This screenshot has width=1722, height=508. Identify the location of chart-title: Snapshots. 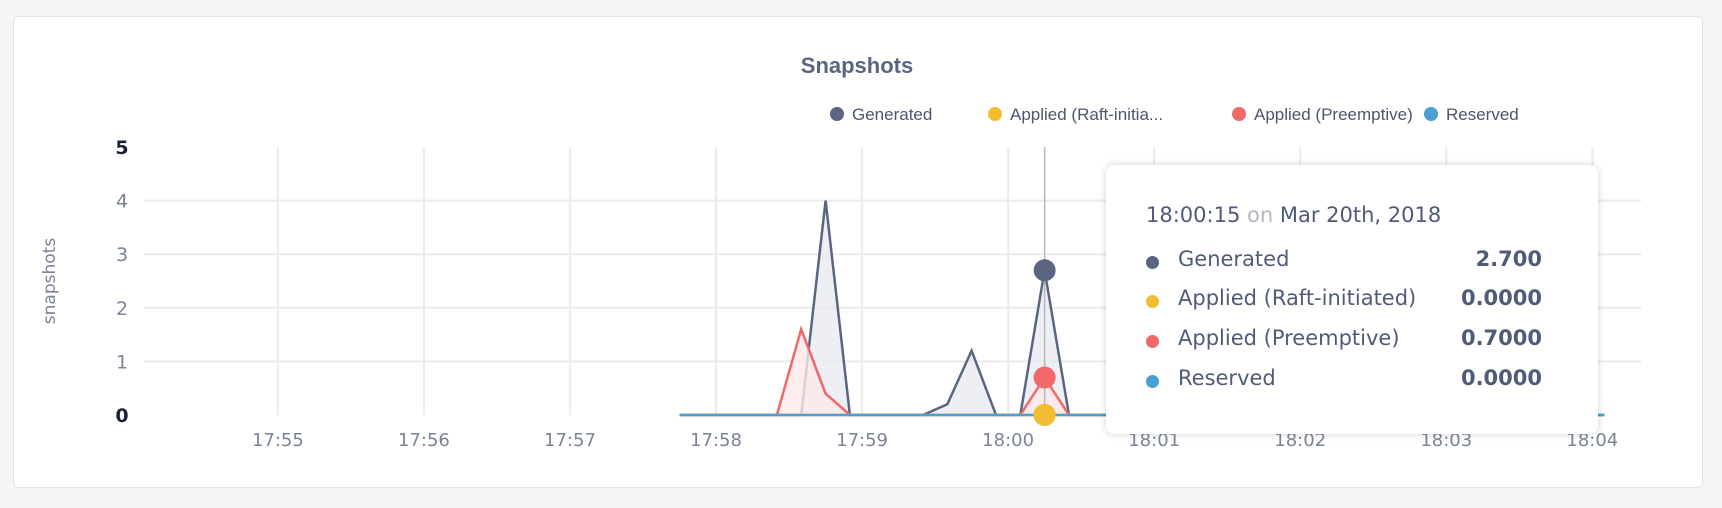
(857, 65).